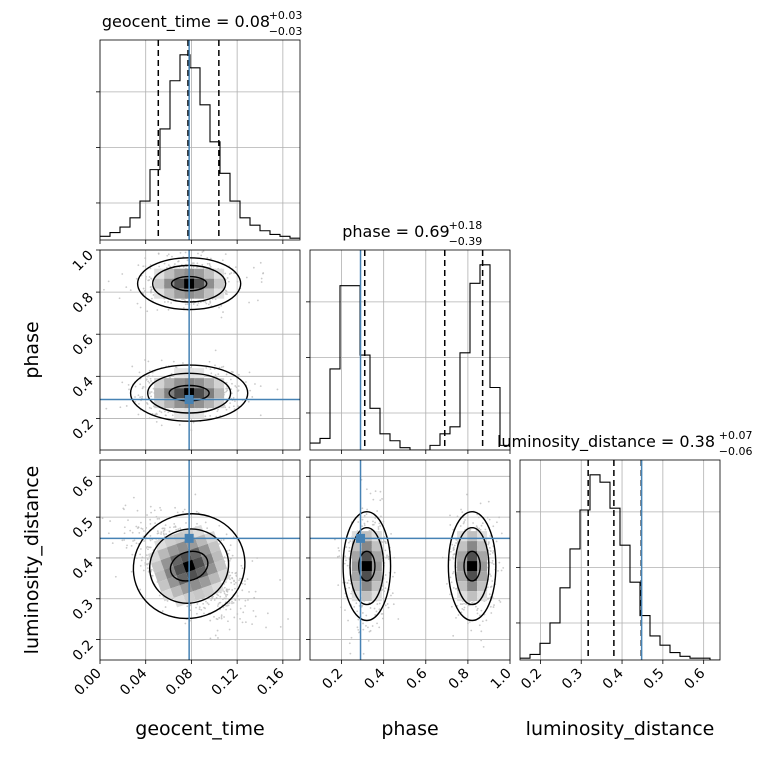 The image size is (760, 764). I want to click on x-tick-label: 0.3, so click(572, 679).